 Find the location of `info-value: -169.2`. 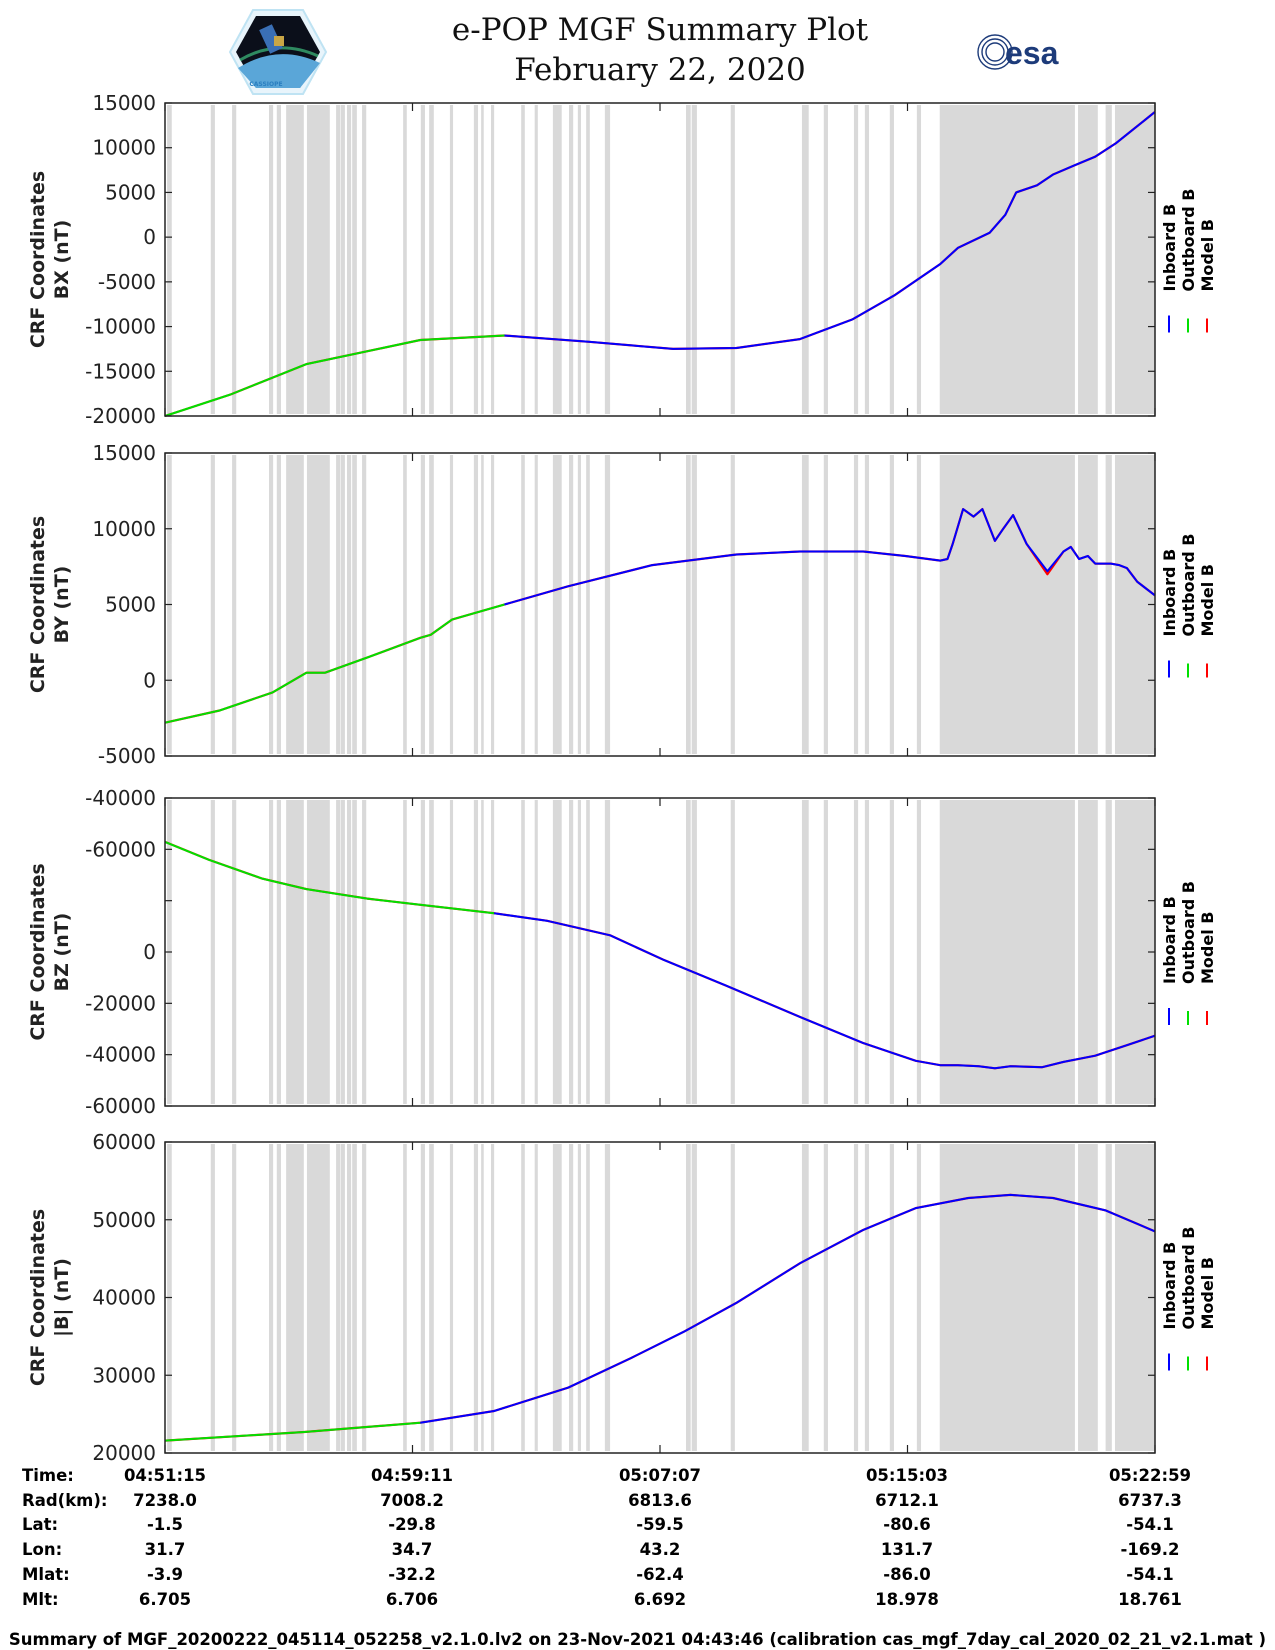

info-value: -169.2 is located at coordinates (1150, 1549).